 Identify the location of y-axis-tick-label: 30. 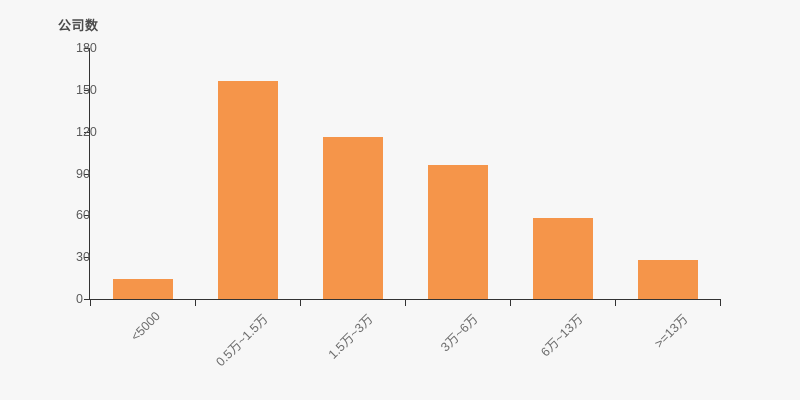
(83, 257).